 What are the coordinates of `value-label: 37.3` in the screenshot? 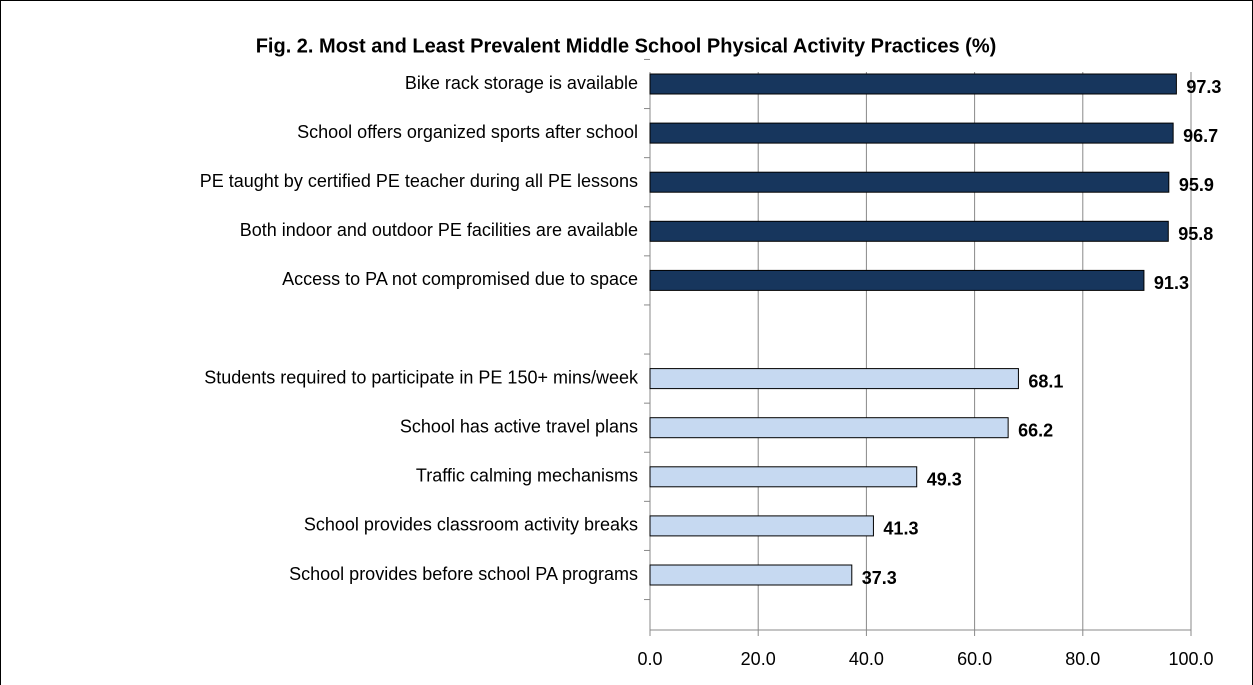 It's located at (879, 578).